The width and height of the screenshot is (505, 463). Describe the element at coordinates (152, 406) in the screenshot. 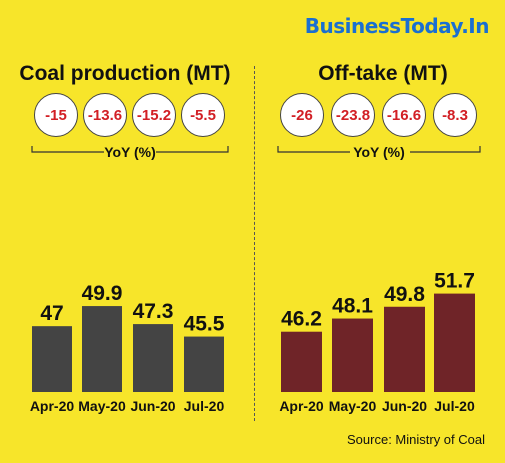

I see `coal-category-label: Jun-20` at that location.